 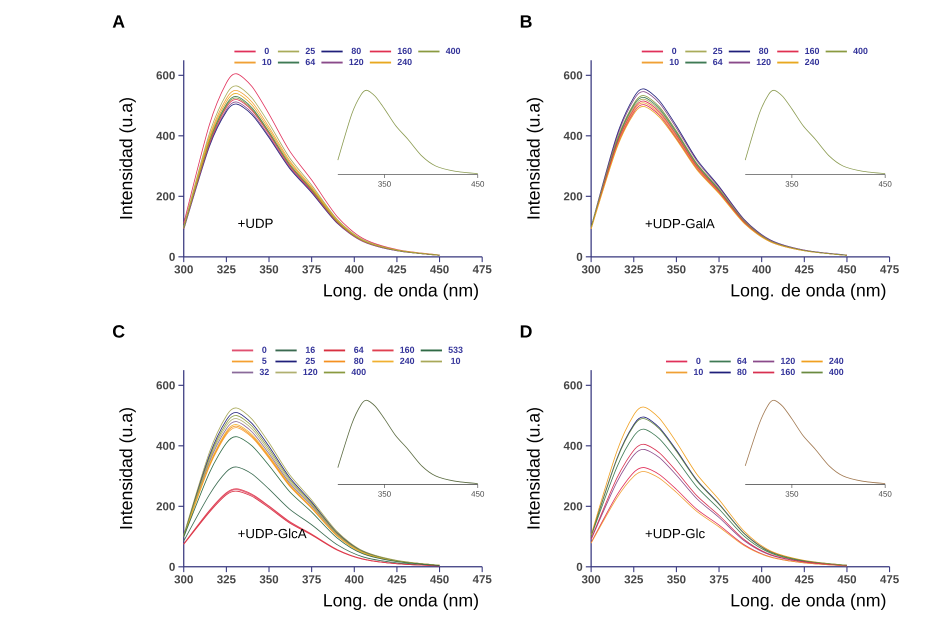 What do you see at coordinates (272, 533) in the screenshot?
I see `annotation: +UDP-GlcA` at bounding box center [272, 533].